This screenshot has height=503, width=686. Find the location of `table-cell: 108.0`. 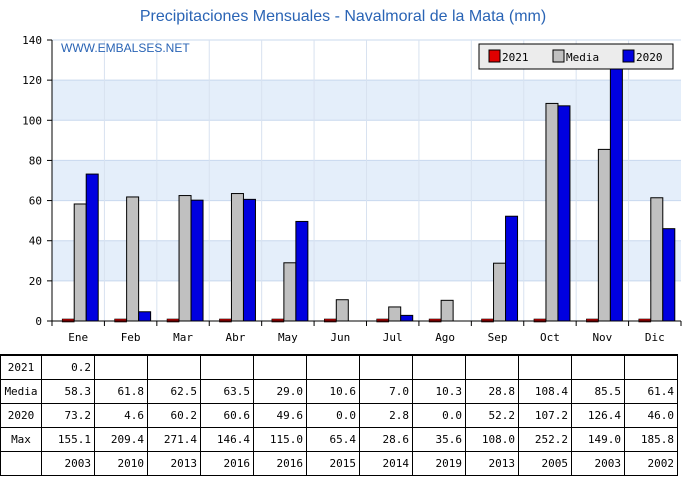

table-cell: 108.0 is located at coordinates (492, 439).